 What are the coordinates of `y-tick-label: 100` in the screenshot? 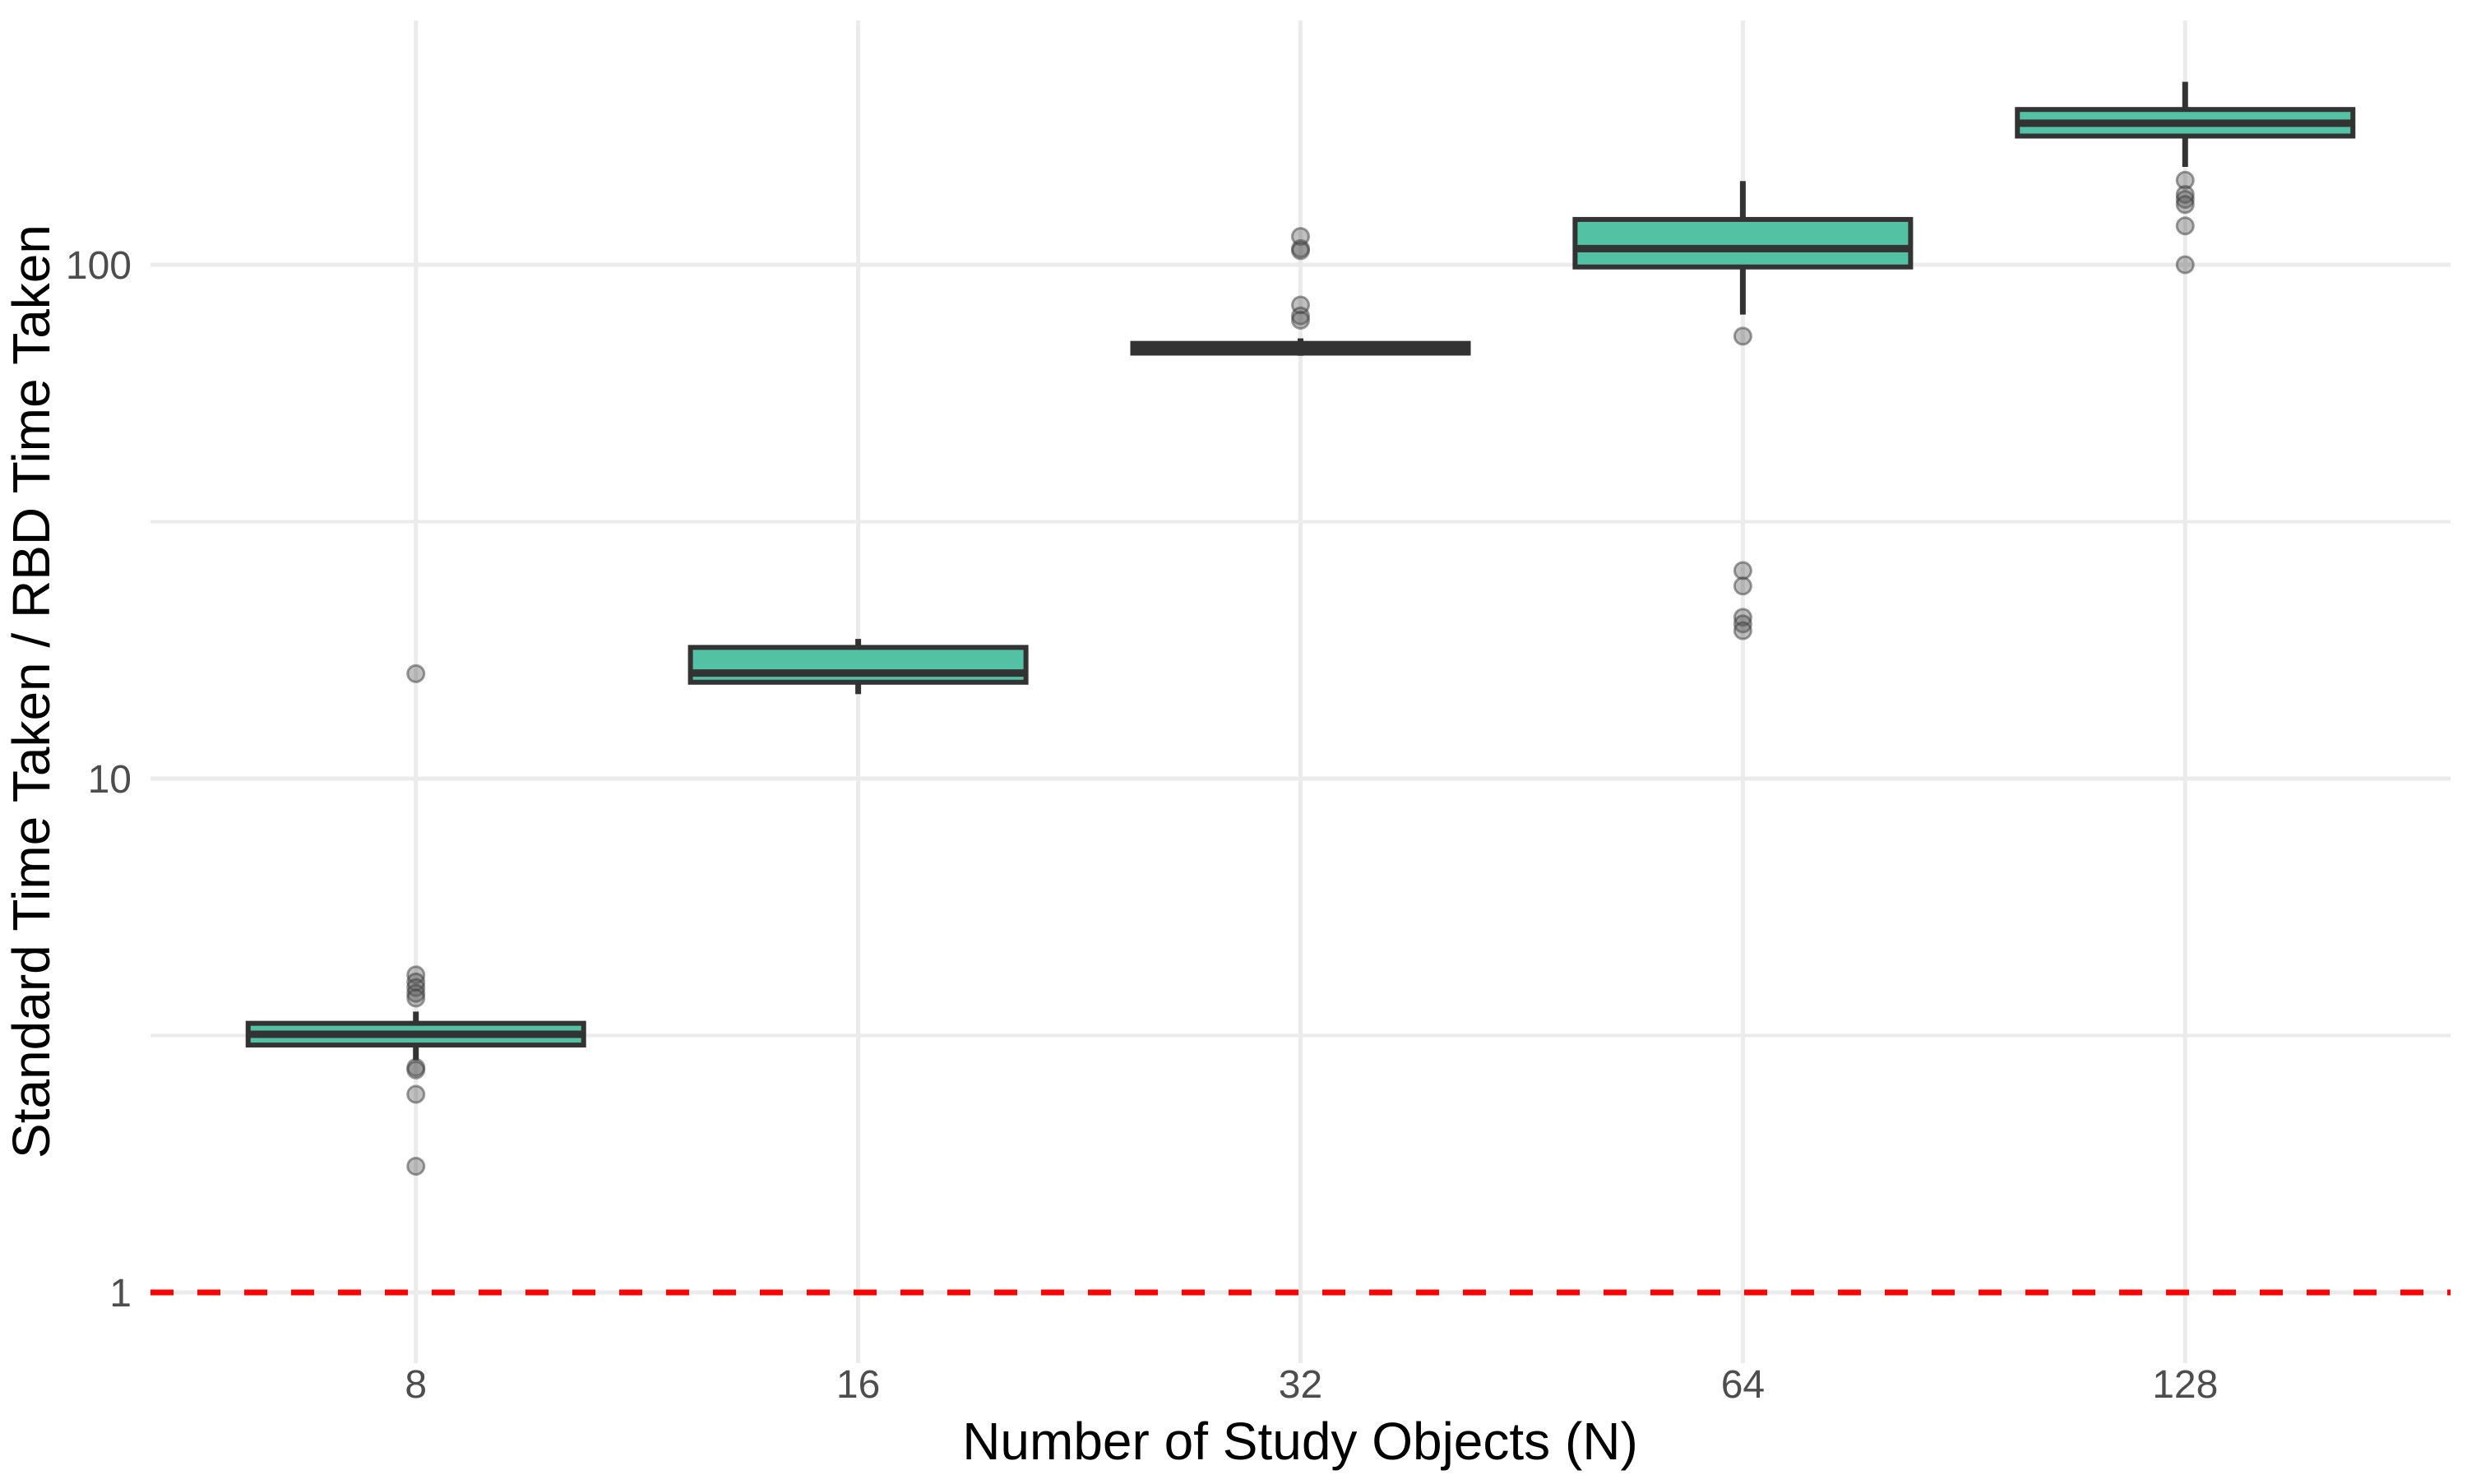 It's located at (99, 266).